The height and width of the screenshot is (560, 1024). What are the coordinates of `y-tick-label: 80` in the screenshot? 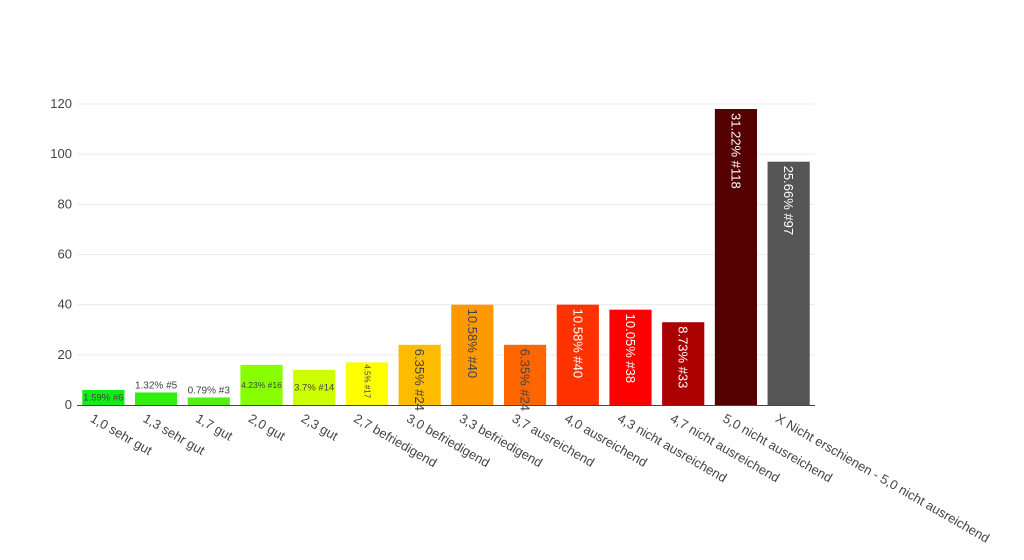 It's located at (65, 203).